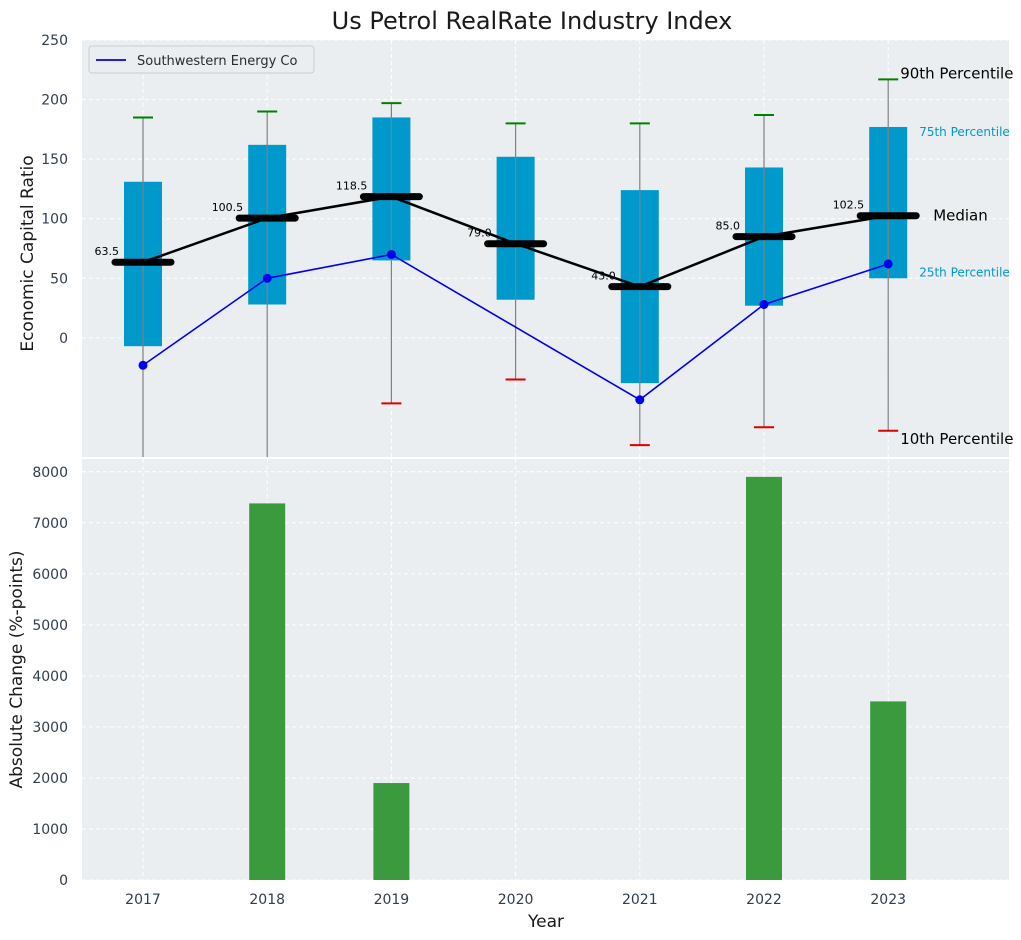 The image size is (1021, 940). Describe the element at coordinates (54, 41) in the screenshot. I see `top-y-tick-label: 250` at that location.